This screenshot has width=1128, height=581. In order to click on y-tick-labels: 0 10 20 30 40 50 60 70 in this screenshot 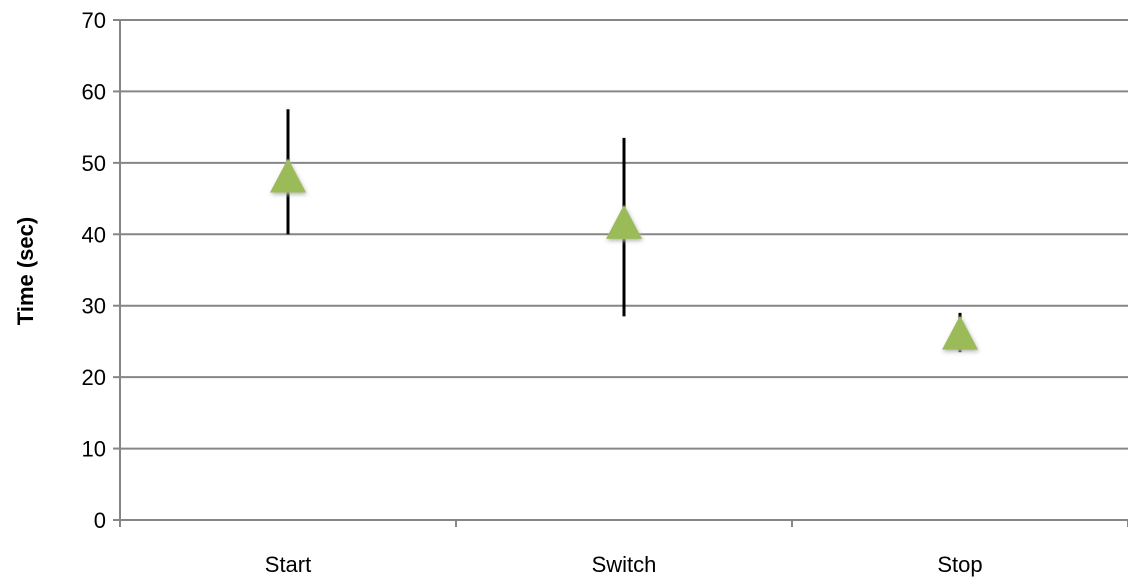, I will do `click(94, 270)`.